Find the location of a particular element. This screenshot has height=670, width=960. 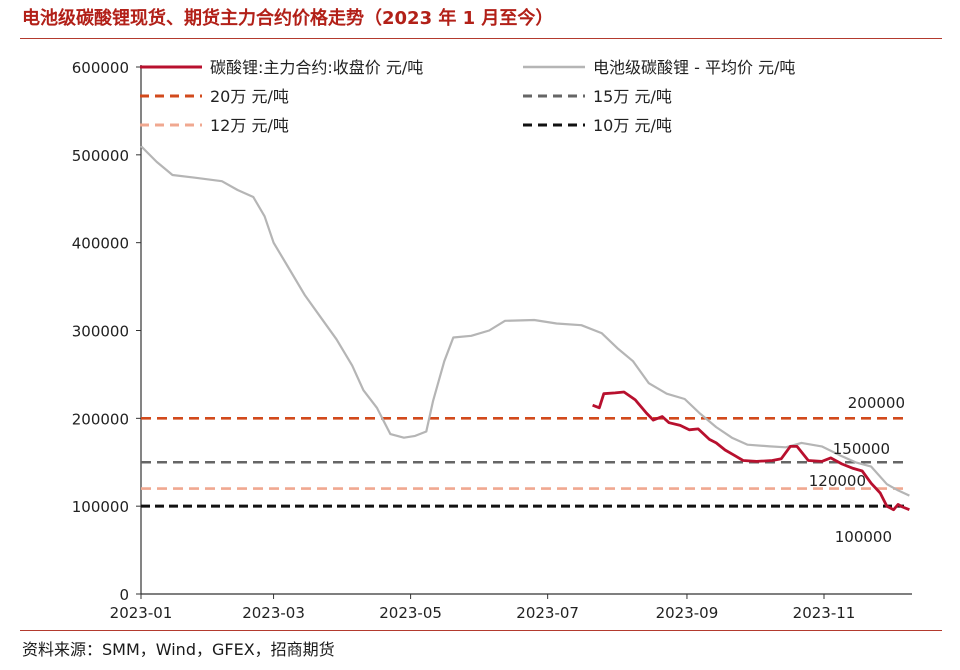

legend-100k: 10万 元/吨 is located at coordinates (597, 125).